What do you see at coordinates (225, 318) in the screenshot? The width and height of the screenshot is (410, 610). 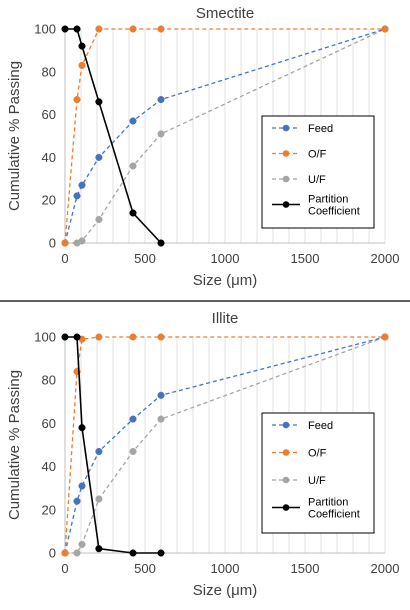 I see `chart-title: Illite` at bounding box center [225, 318].